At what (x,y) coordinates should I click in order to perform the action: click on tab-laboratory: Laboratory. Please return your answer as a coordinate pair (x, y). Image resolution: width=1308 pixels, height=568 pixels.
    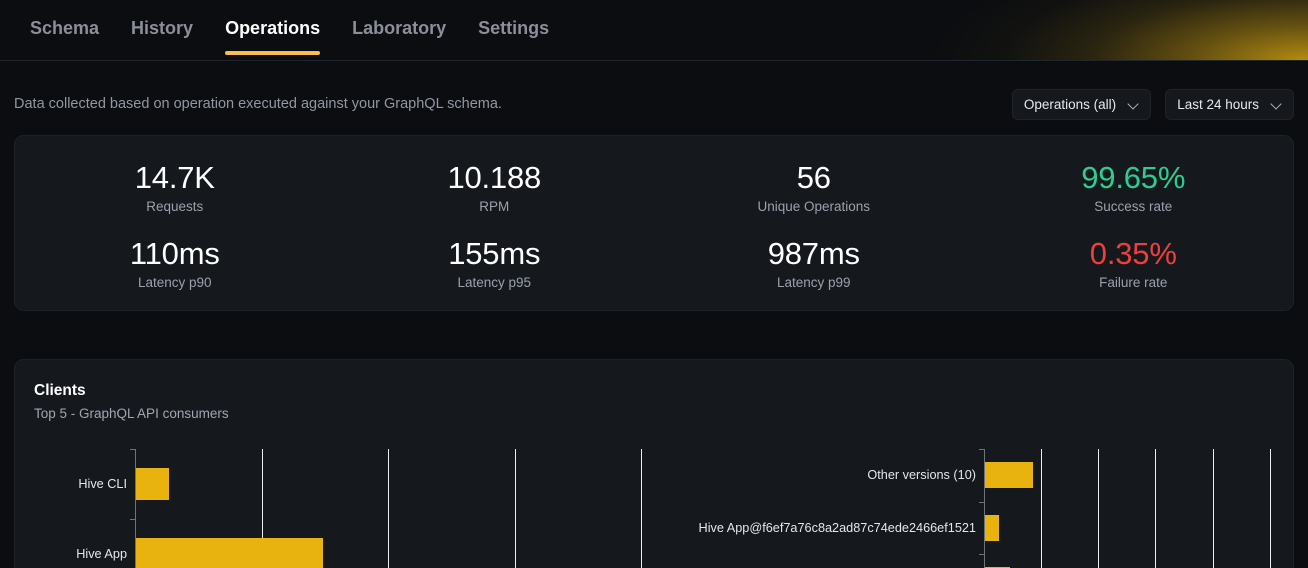
    Looking at the image, I should click on (399, 30).